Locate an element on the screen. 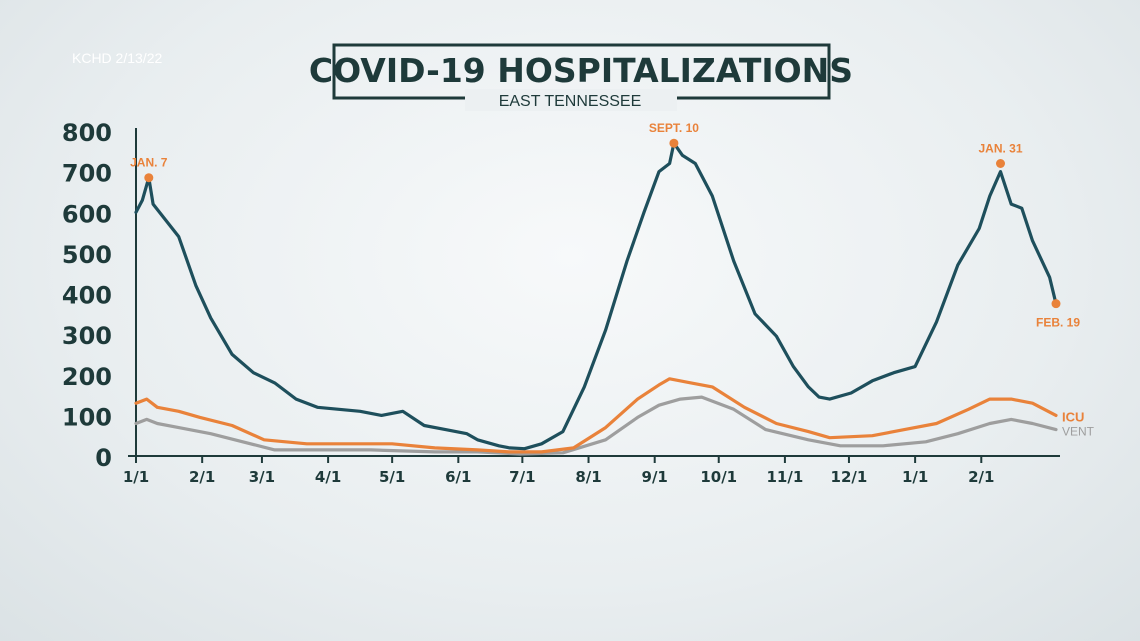  y-tick-label: 700 is located at coordinates (87, 174).